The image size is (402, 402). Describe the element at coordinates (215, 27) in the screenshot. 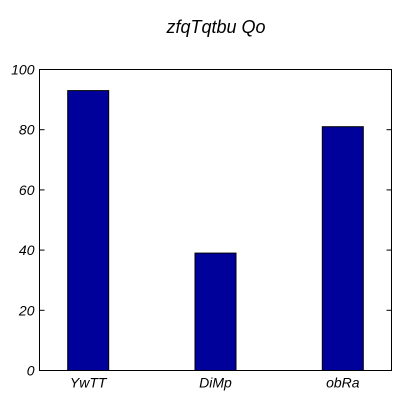

I see `chart-title: zfqTqtbu Qo` at that location.